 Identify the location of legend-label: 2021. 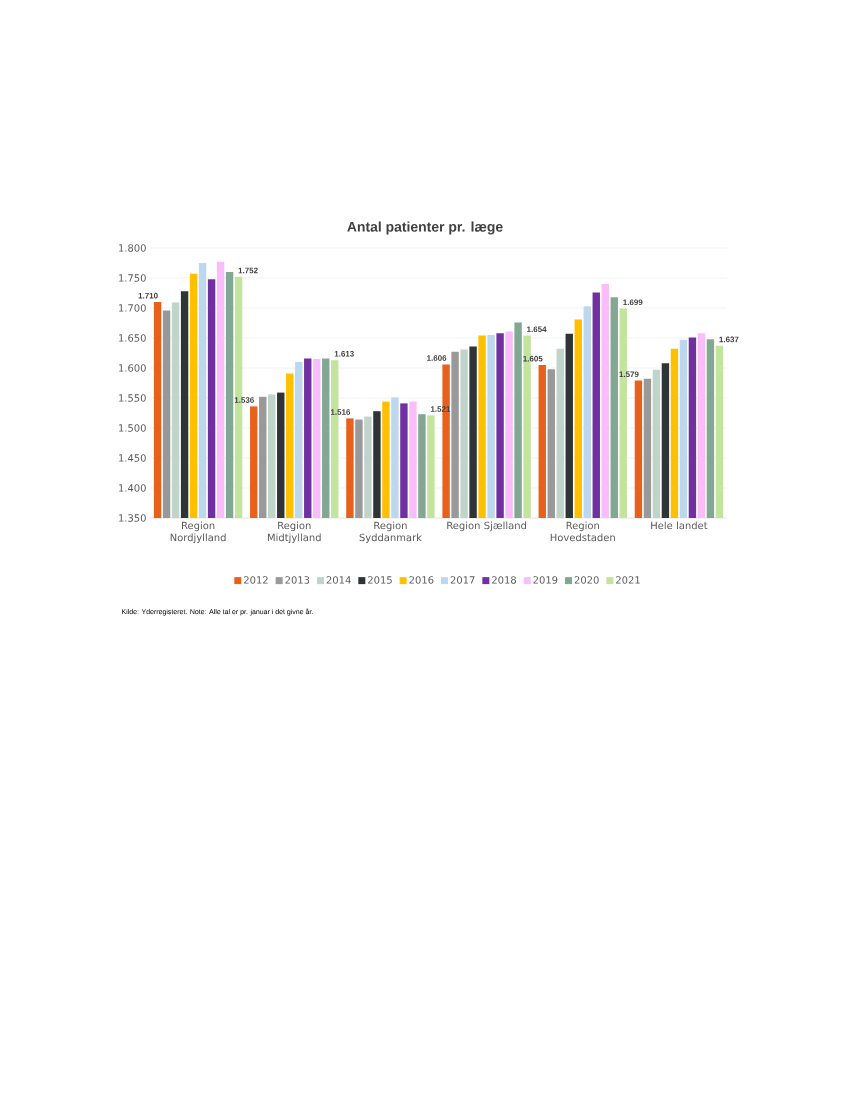
(628, 580).